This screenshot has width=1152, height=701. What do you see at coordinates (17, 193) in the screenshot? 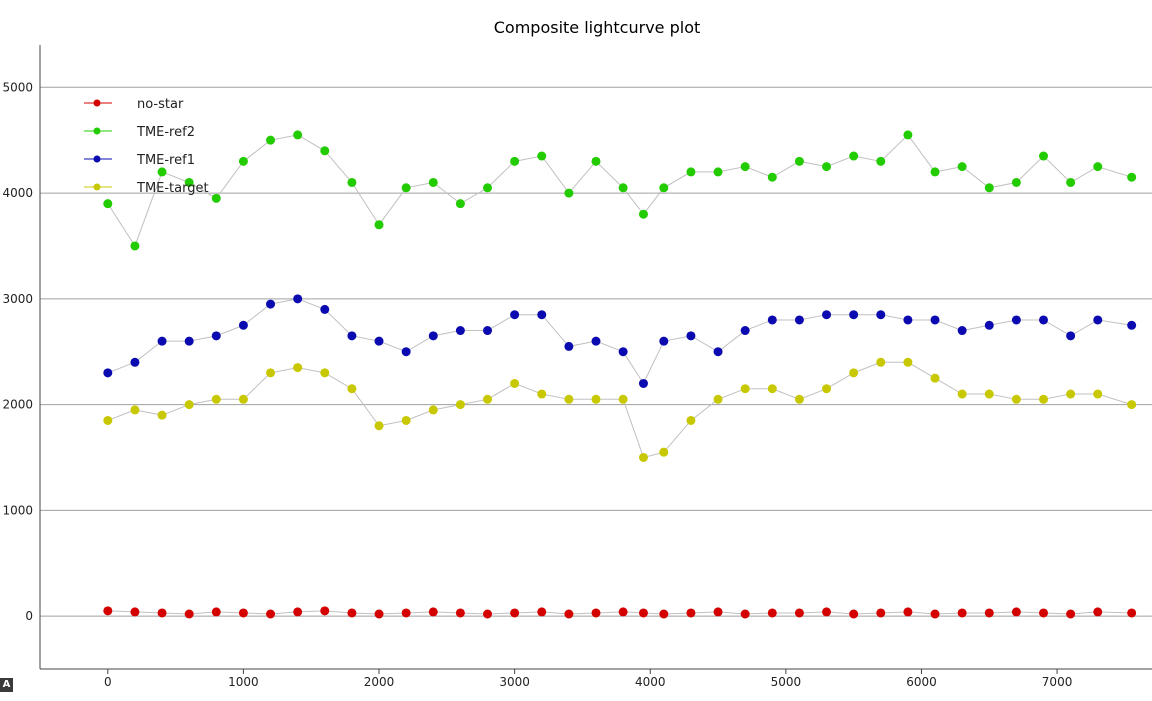
I see `y-tick-label: 4000` at bounding box center [17, 193].